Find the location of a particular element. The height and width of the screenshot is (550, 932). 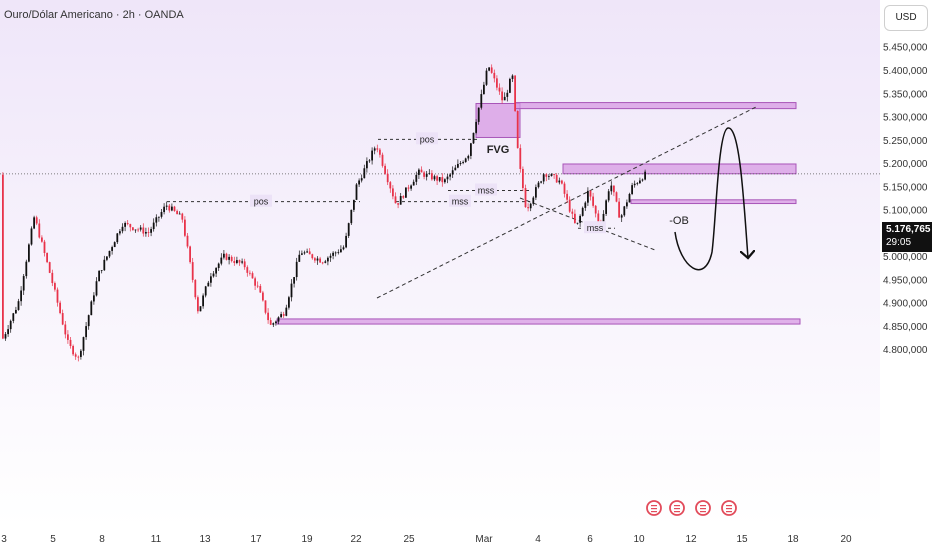

reference-level-label: mss is located at coordinates (486, 191).